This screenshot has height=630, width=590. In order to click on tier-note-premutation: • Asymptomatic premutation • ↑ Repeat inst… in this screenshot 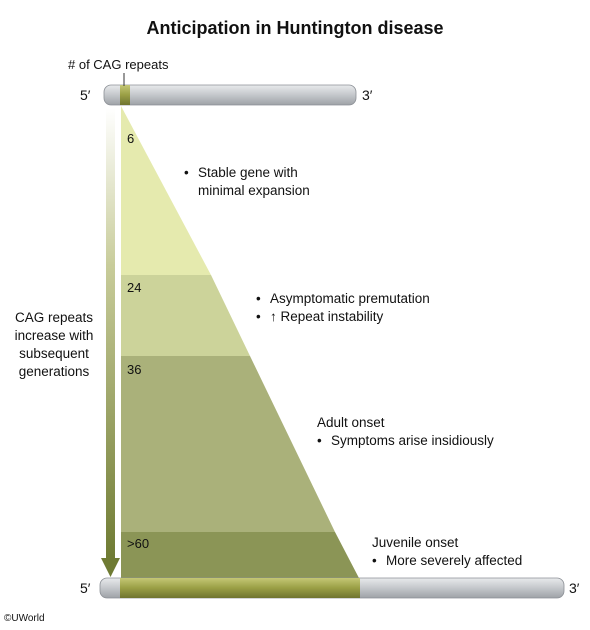, I will do `click(343, 308)`.